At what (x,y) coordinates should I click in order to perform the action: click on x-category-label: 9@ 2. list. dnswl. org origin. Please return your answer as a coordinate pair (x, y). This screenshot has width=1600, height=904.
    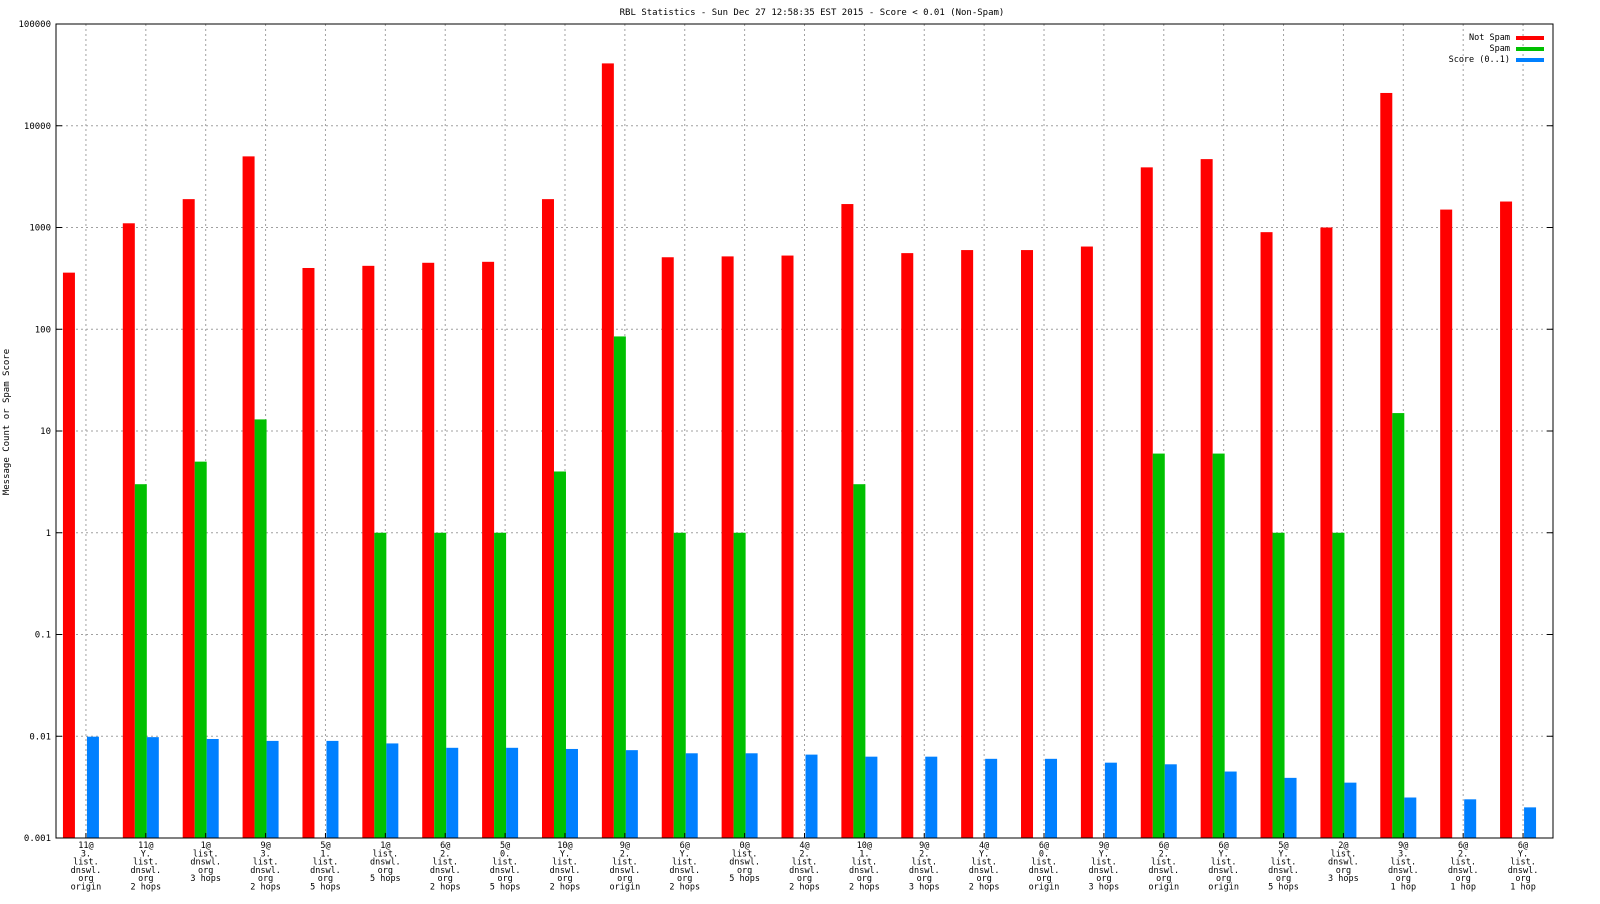
    Looking at the image, I should click on (625, 867).